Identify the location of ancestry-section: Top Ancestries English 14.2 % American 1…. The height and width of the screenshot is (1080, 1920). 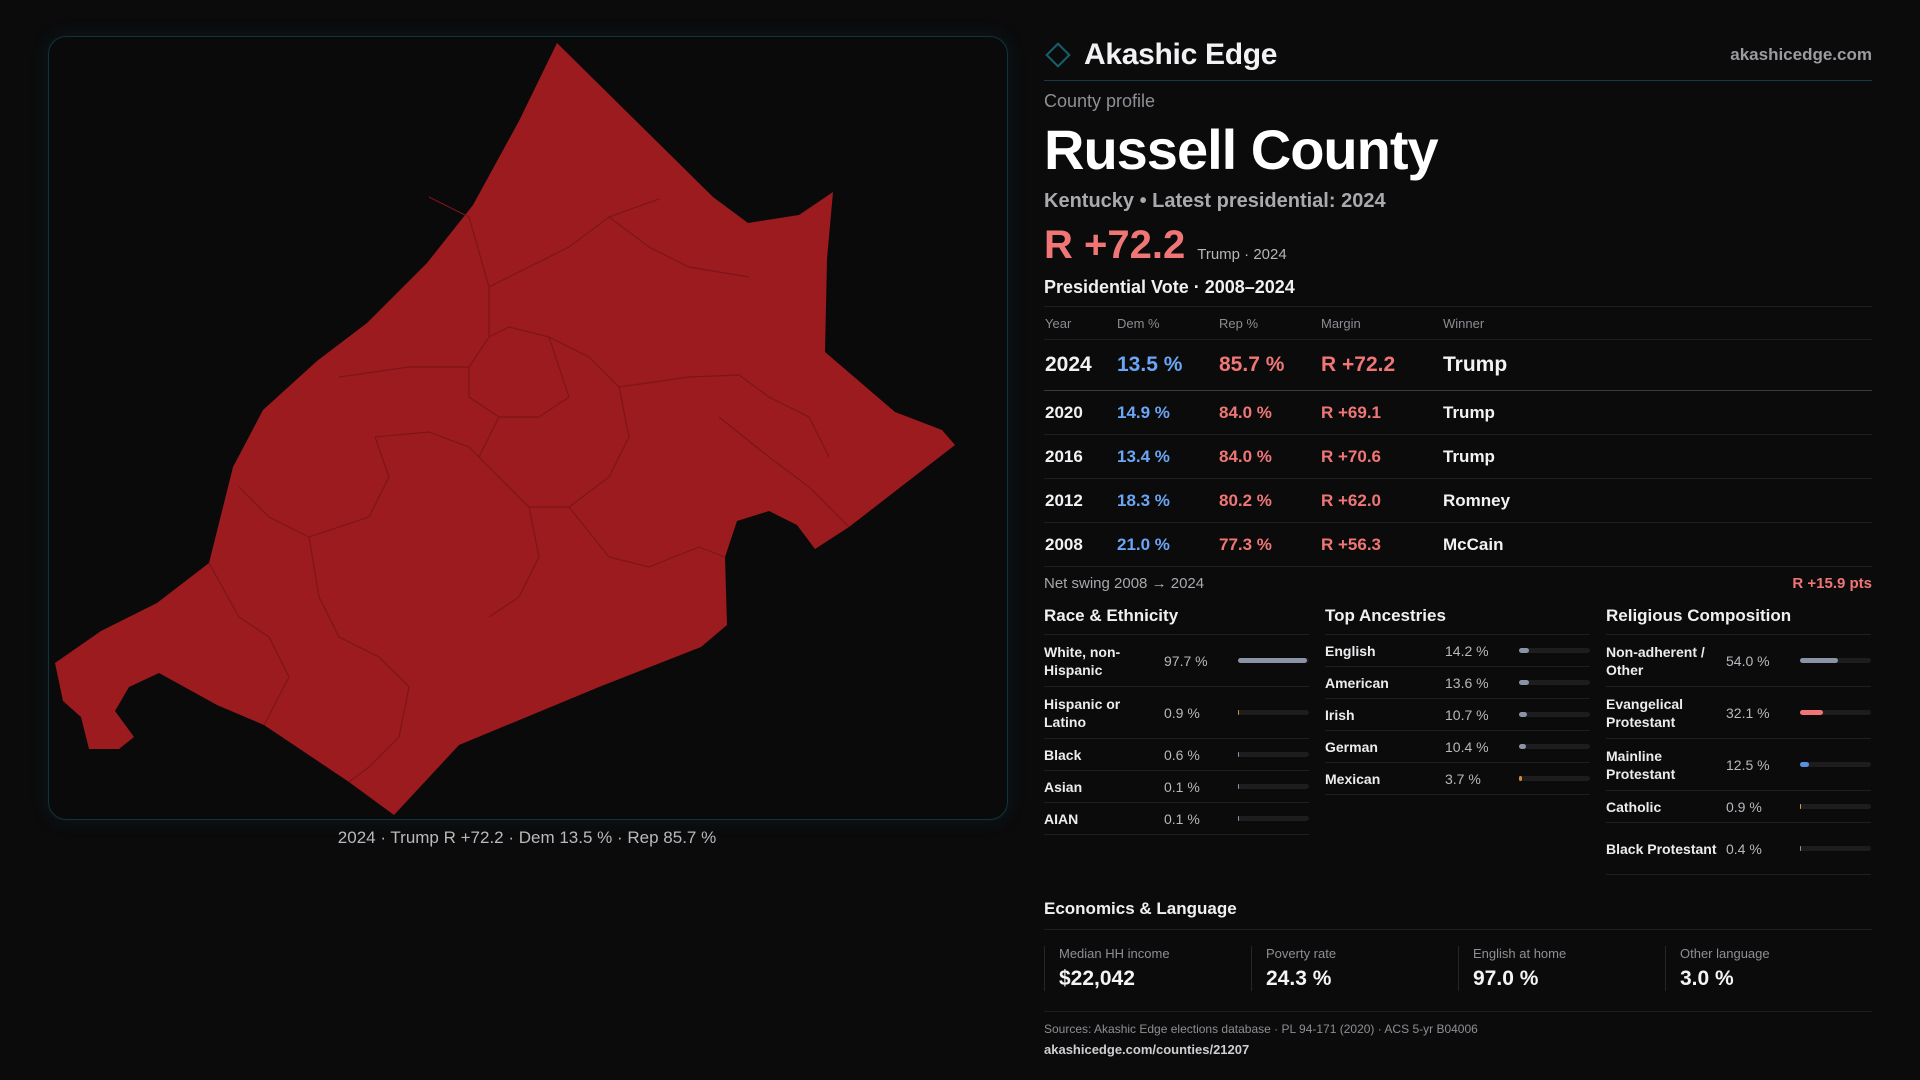
(1457, 740).